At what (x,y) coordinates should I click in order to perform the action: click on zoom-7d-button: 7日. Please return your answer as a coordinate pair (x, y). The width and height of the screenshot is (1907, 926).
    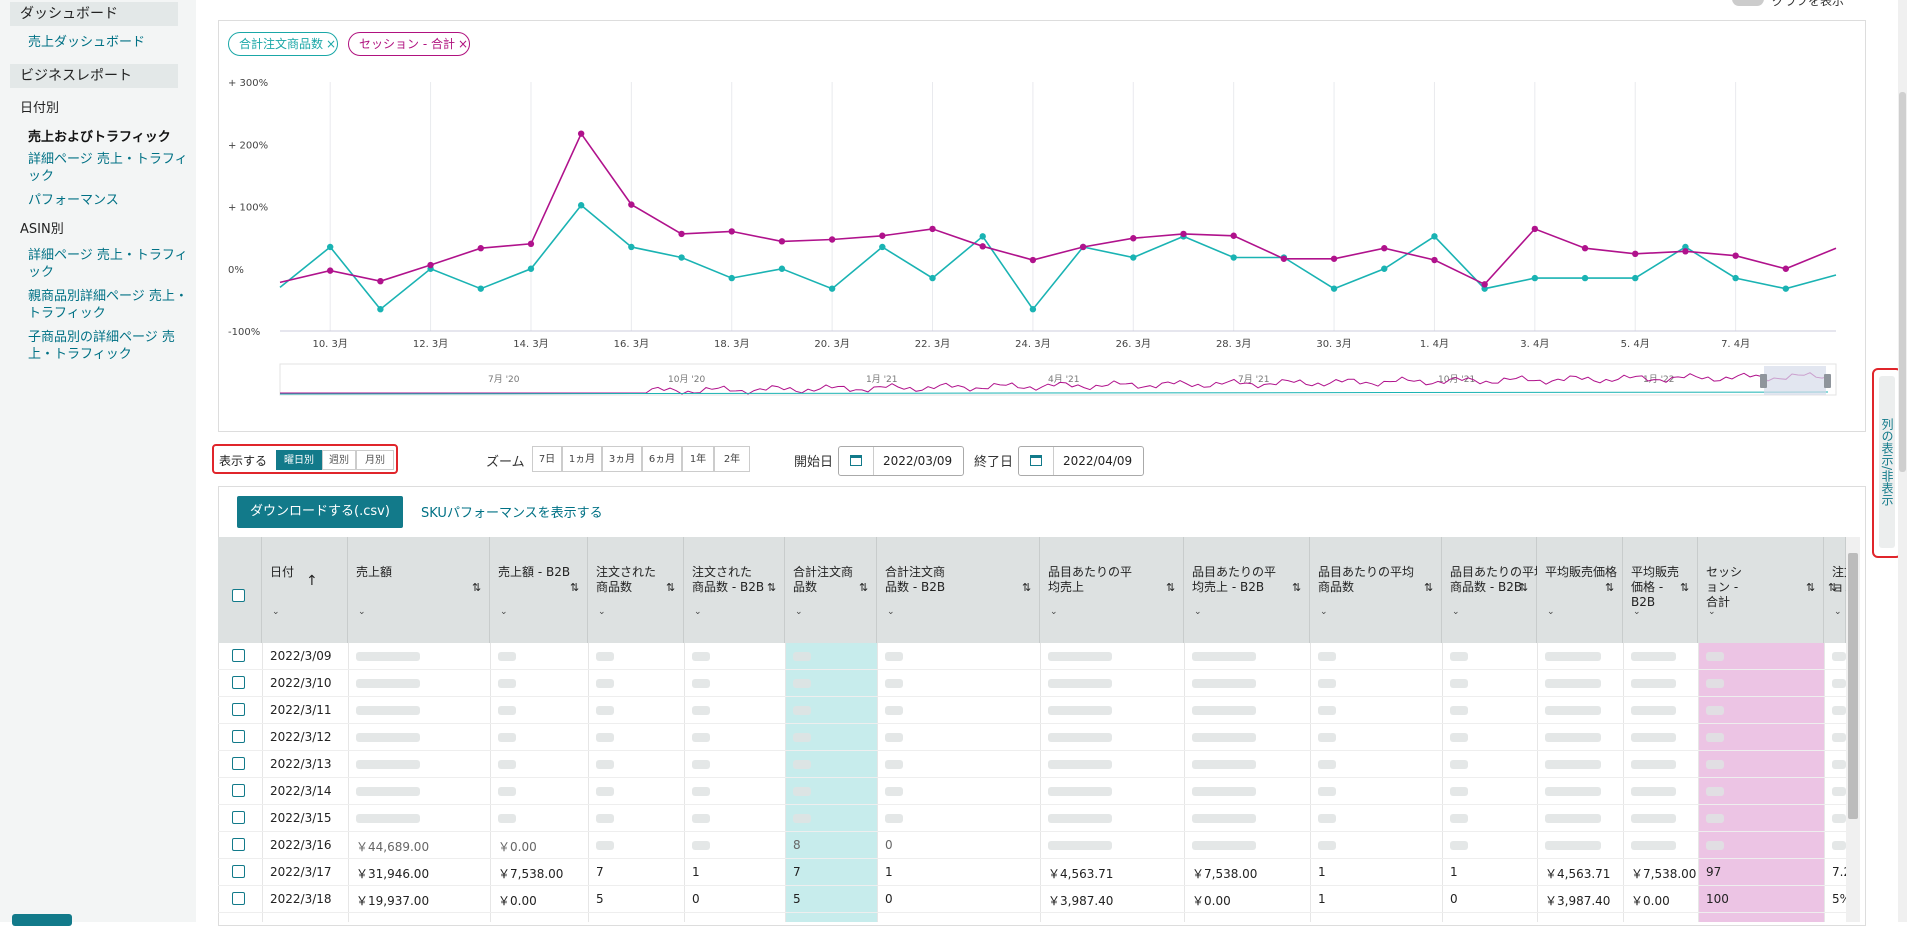
    Looking at the image, I should click on (547, 459).